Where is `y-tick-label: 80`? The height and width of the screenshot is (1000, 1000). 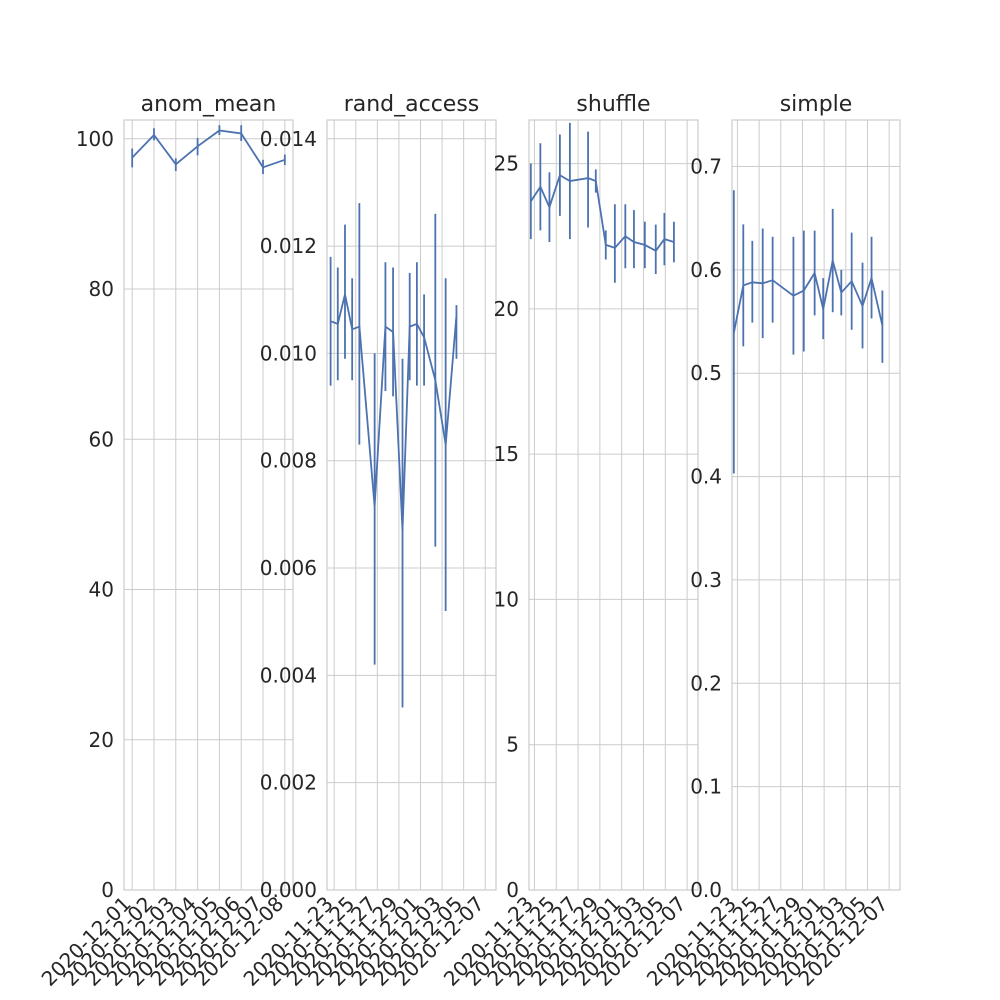
y-tick-label: 80 is located at coordinates (101, 289).